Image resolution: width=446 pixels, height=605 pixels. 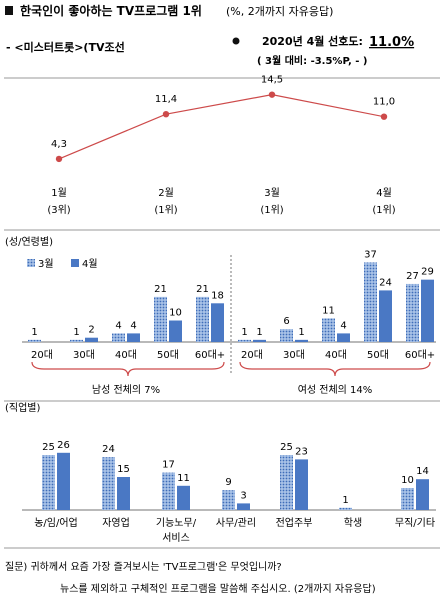 What do you see at coordinates (236, 523) in the screenshot?
I see `occupation-category-label: 사무/관리` at bounding box center [236, 523].